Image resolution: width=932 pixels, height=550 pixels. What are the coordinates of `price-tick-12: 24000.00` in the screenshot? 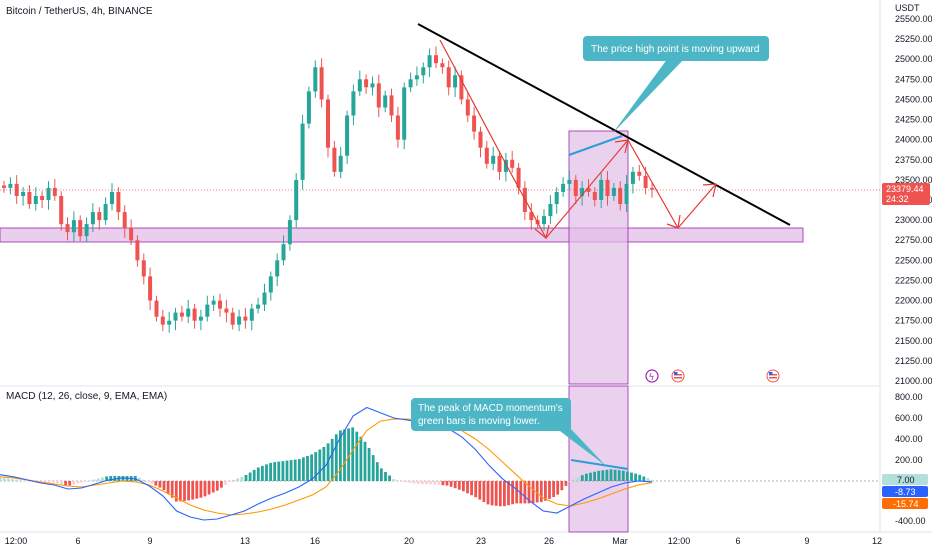 It's located at (913, 140).